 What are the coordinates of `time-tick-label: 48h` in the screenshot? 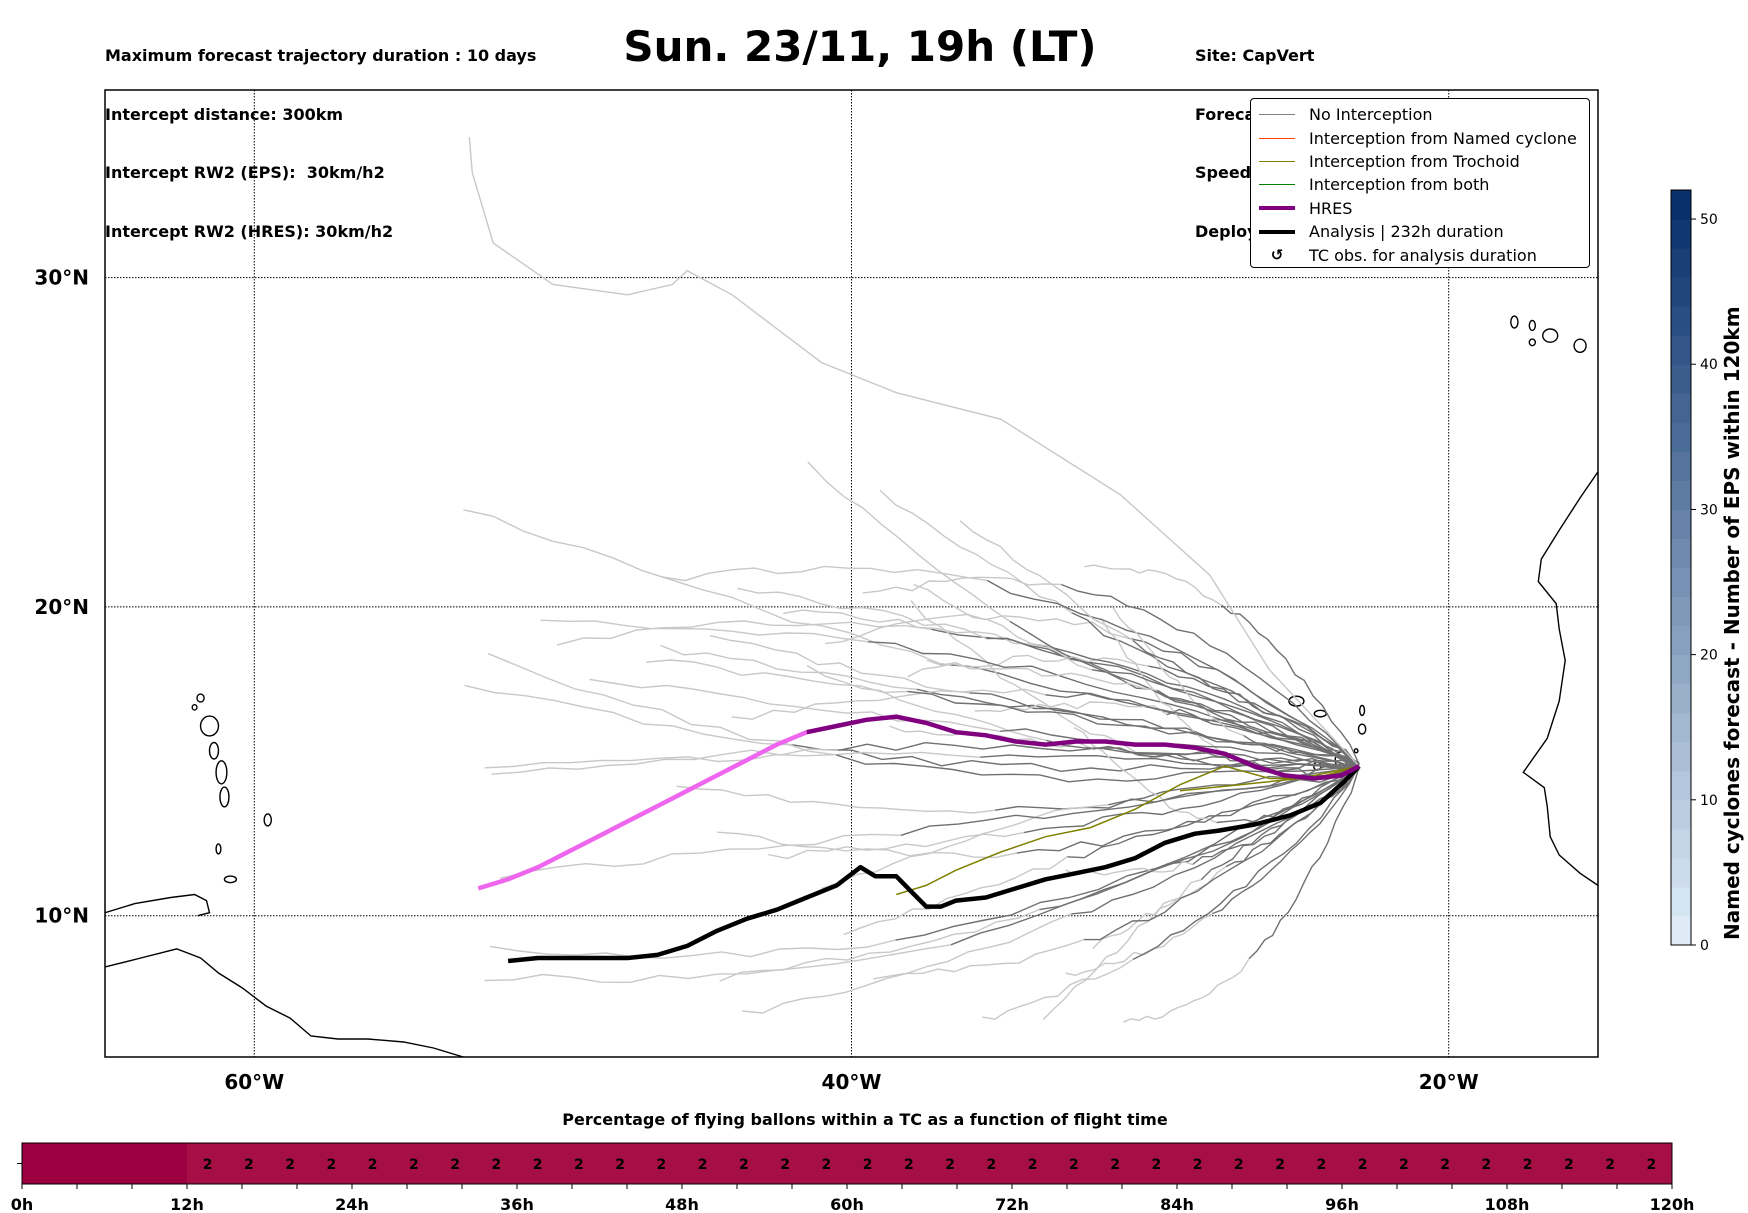 It's located at (682, 1204).